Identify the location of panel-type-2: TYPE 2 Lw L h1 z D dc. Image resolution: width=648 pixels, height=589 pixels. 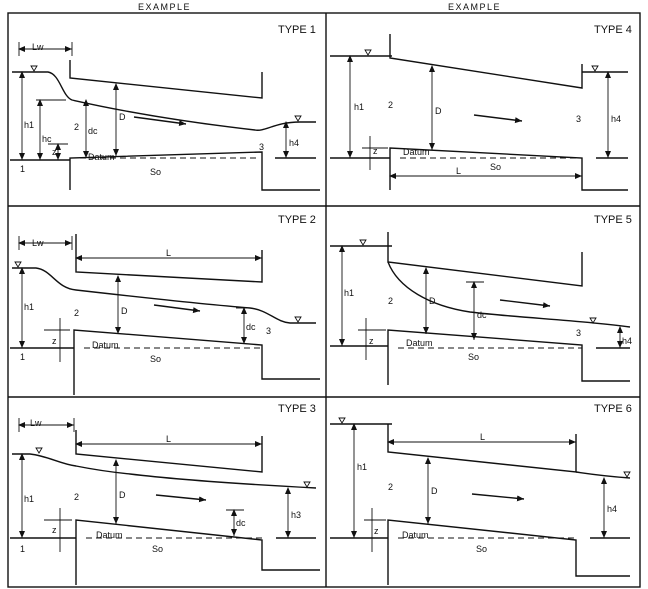
(165, 304).